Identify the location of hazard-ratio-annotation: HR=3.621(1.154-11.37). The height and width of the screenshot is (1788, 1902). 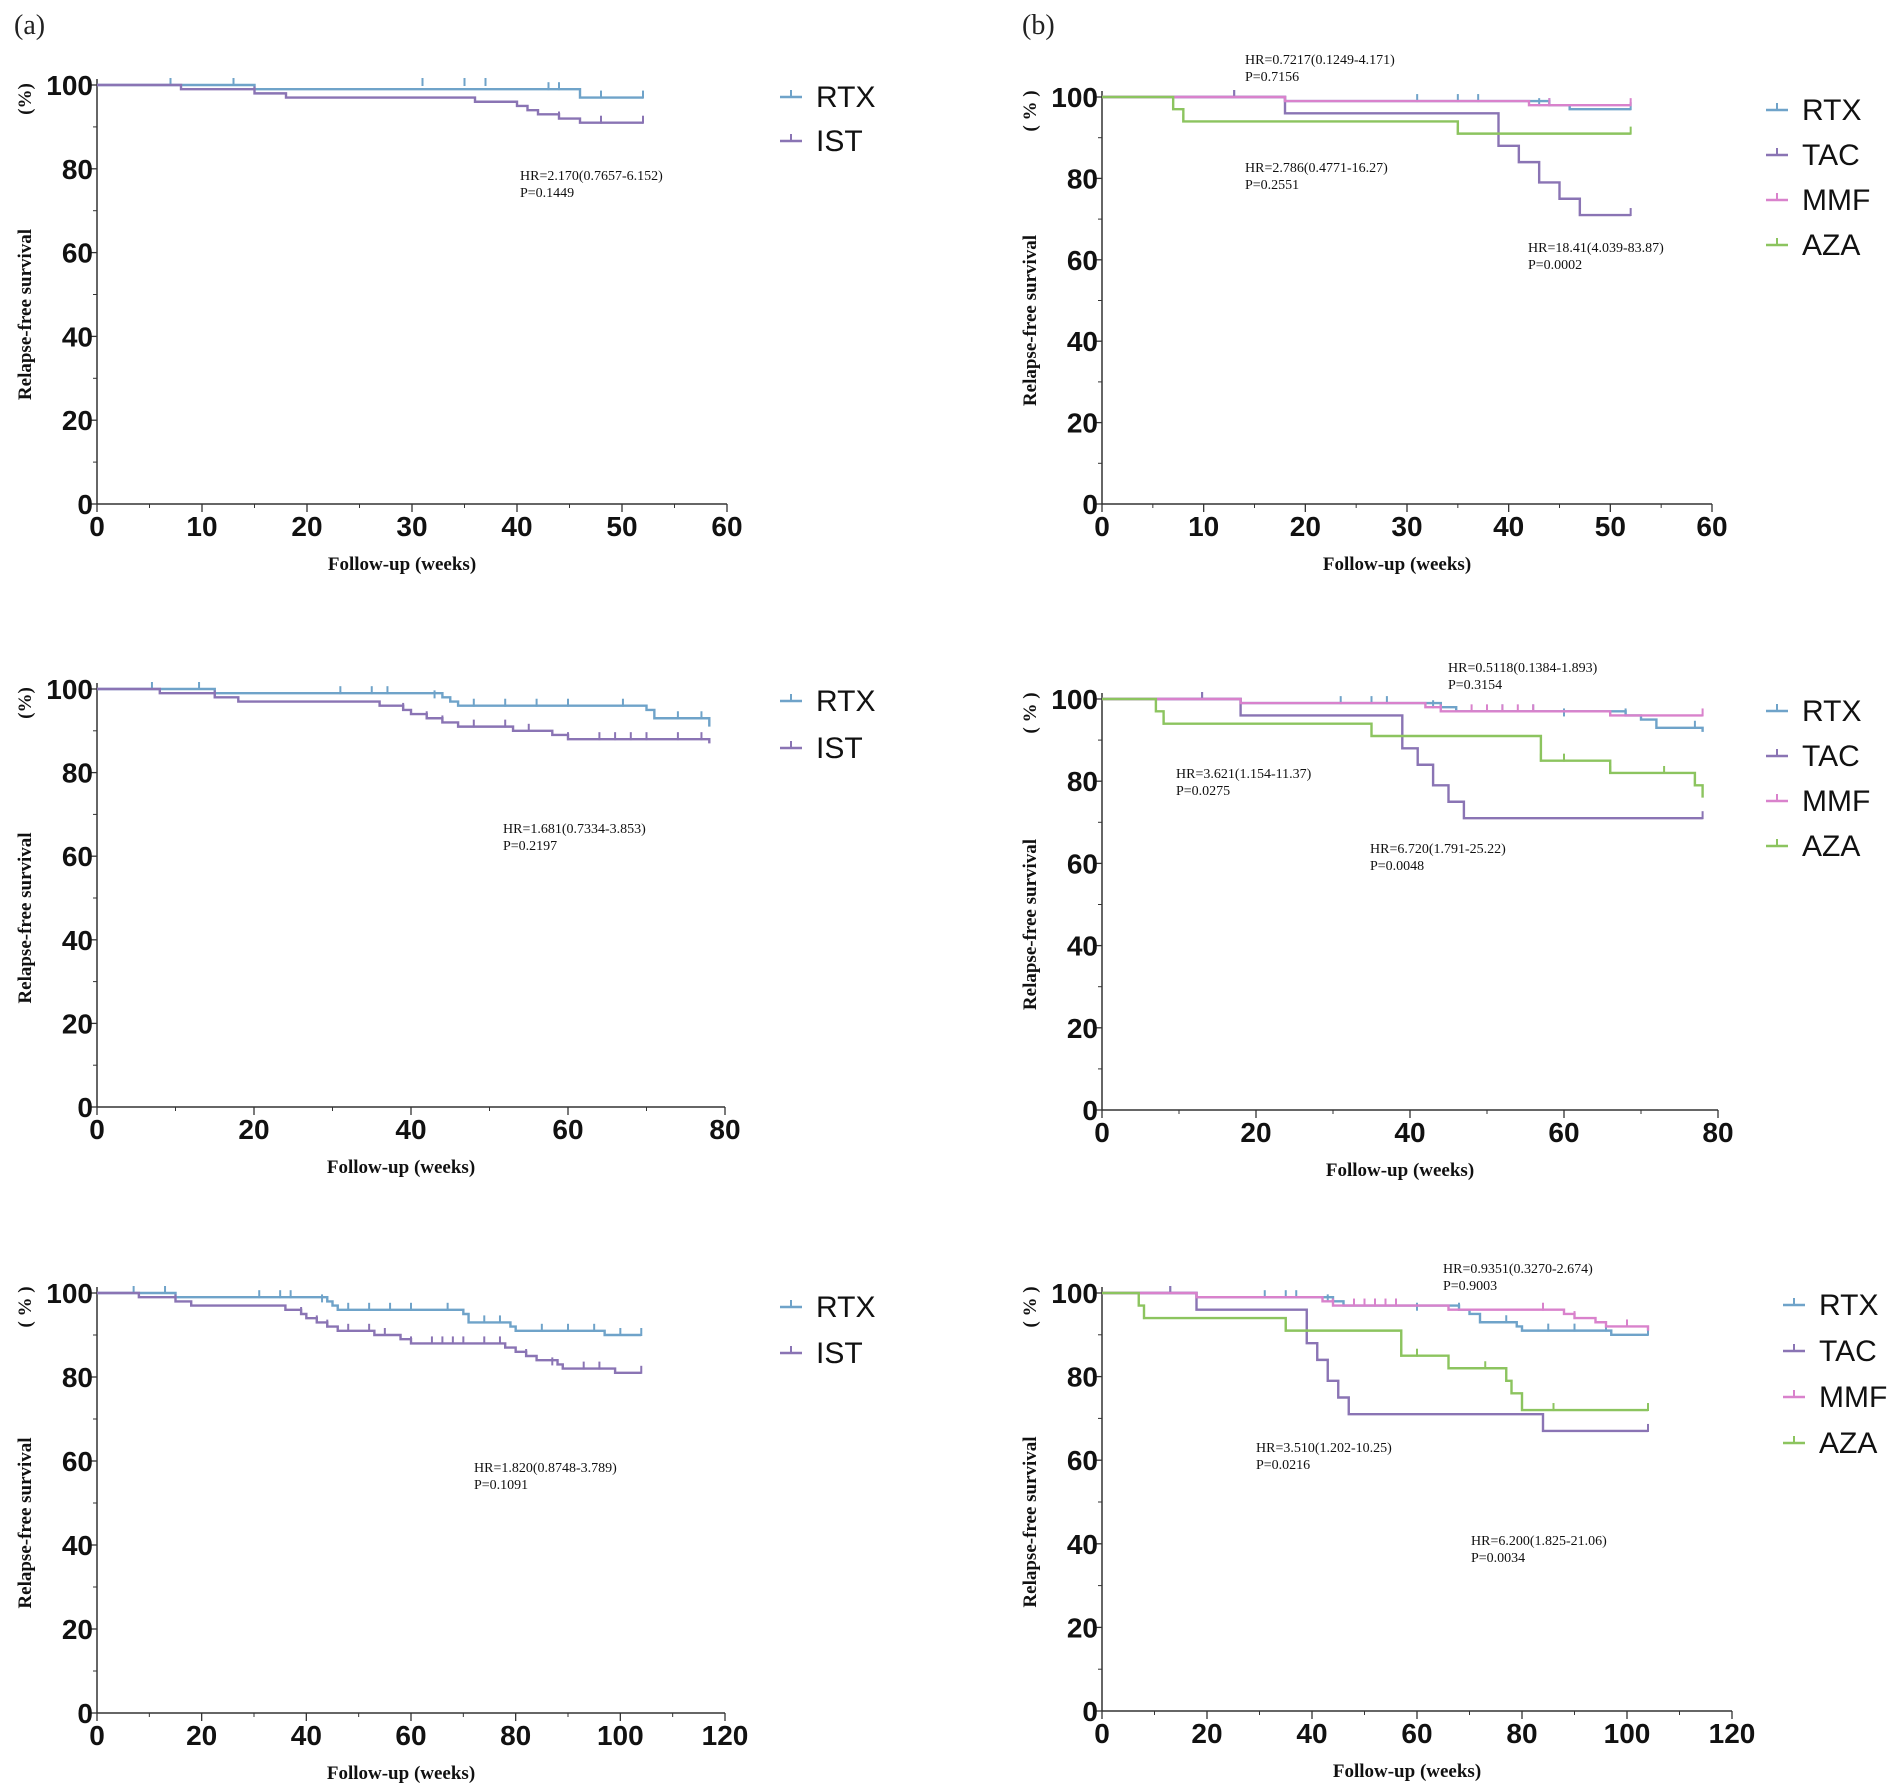
(1244, 774).